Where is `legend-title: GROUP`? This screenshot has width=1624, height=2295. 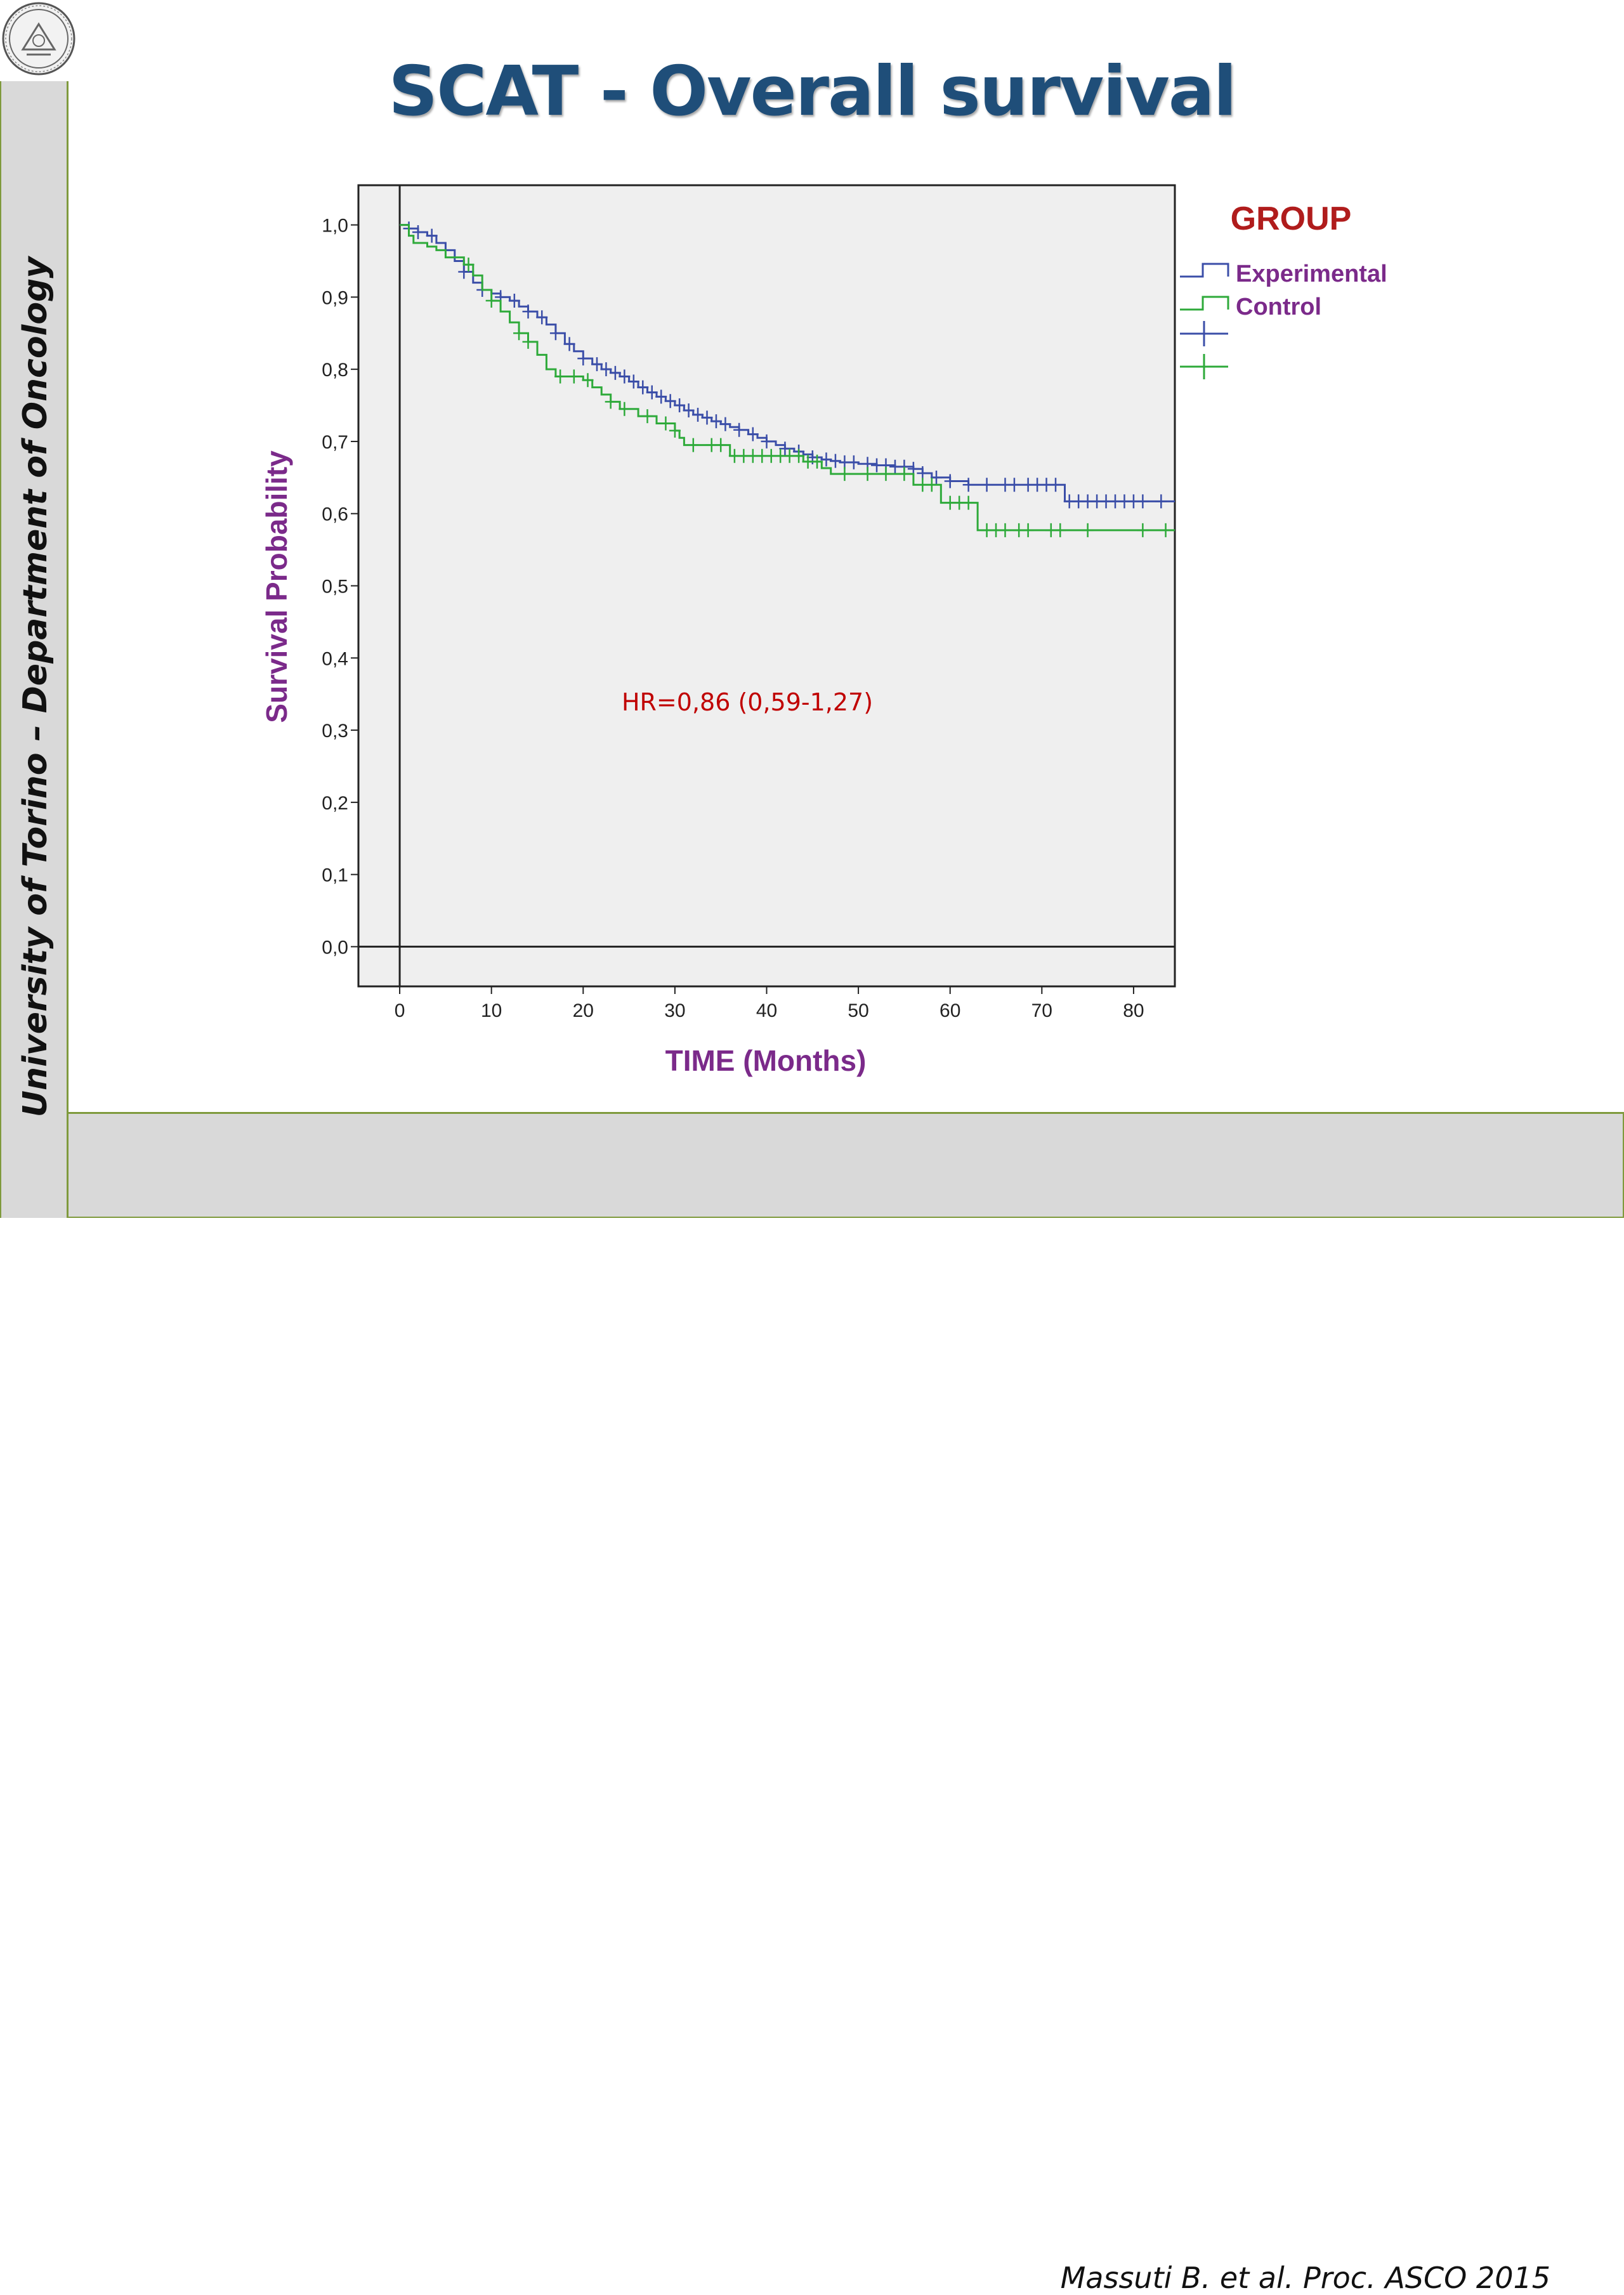
legend-title: GROUP is located at coordinates (1292, 218).